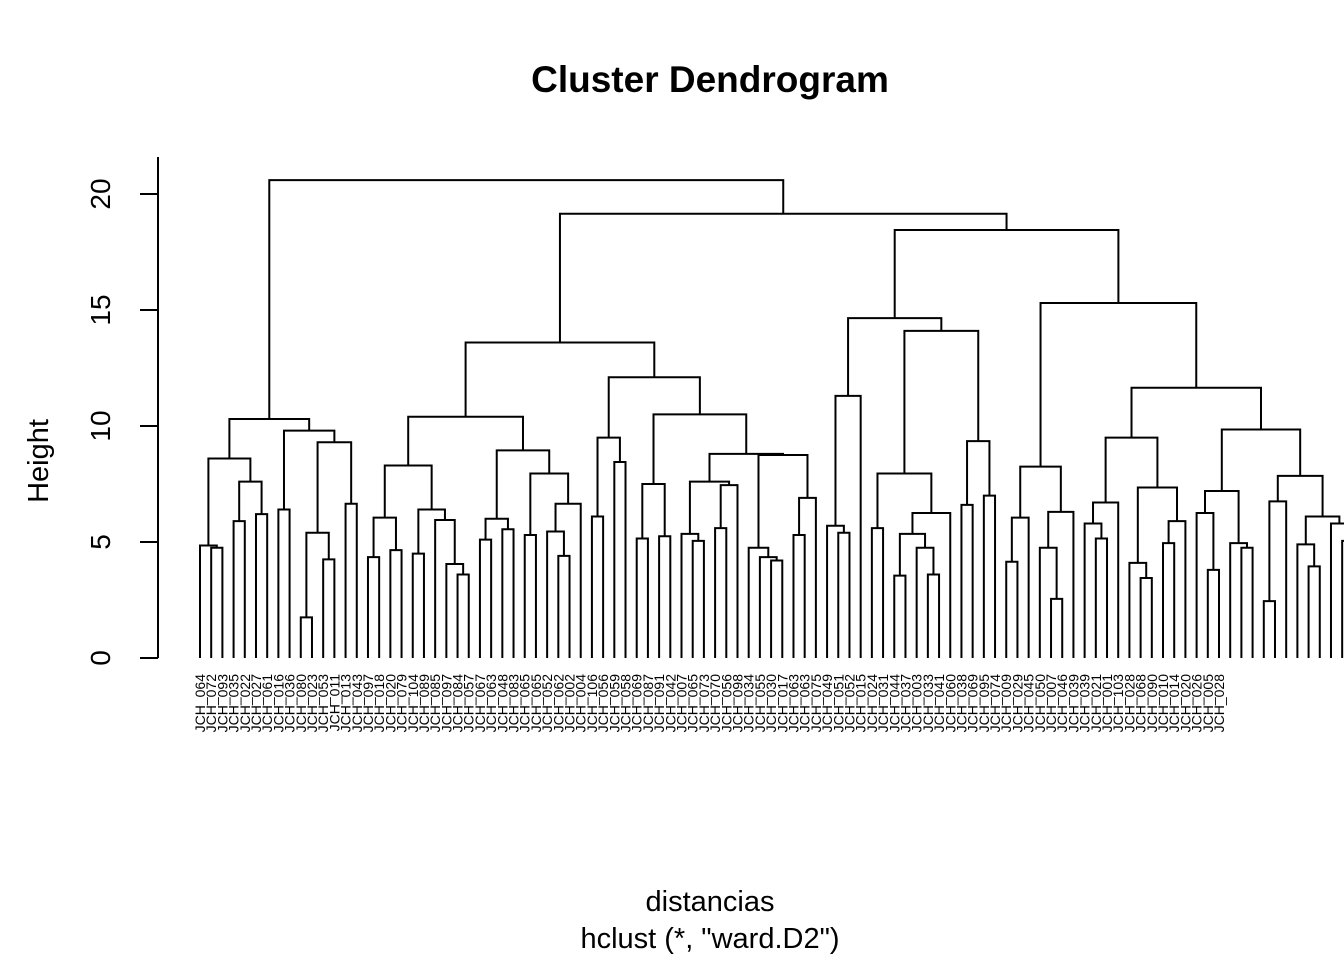 This screenshot has width=1344, height=960. What do you see at coordinates (849, 703) in the screenshot?
I see `leaf-label: JCH_052` at bounding box center [849, 703].